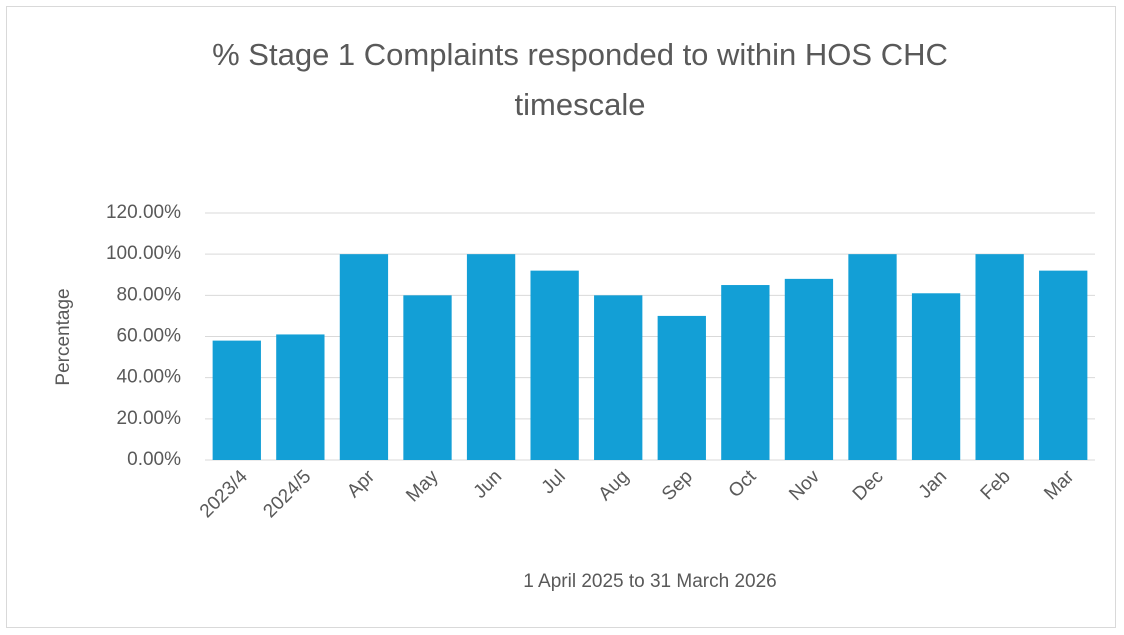 This screenshot has height=635, width=1124. I want to click on x-tick-label: Mar, so click(1059, 485).